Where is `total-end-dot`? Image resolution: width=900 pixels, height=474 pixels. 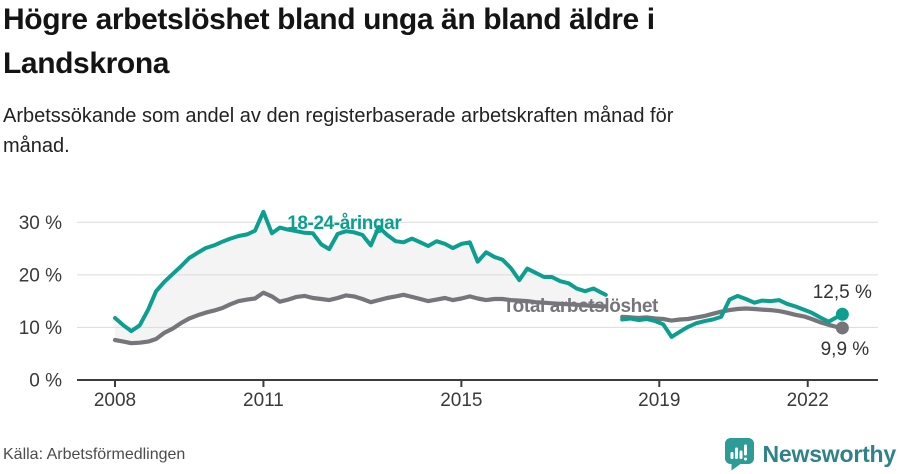
total-end-dot is located at coordinates (842, 328).